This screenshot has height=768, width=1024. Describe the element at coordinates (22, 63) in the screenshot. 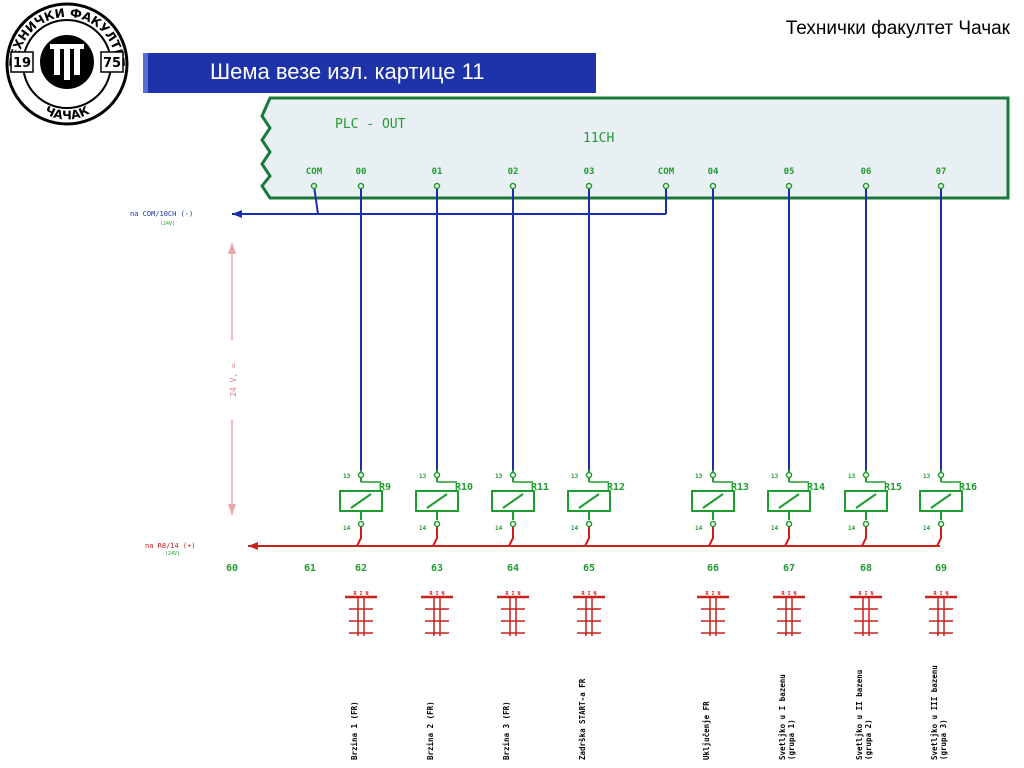

I see `logo-year-left: 19` at that location.